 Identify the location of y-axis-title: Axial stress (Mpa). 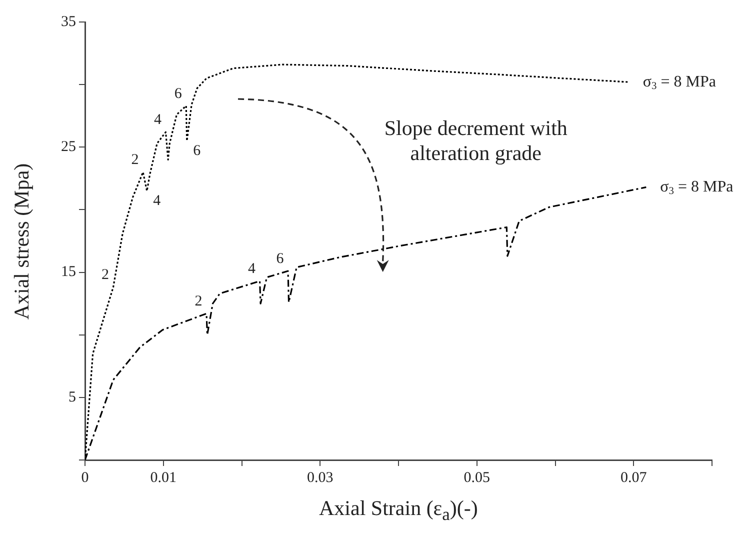
(22, 241).